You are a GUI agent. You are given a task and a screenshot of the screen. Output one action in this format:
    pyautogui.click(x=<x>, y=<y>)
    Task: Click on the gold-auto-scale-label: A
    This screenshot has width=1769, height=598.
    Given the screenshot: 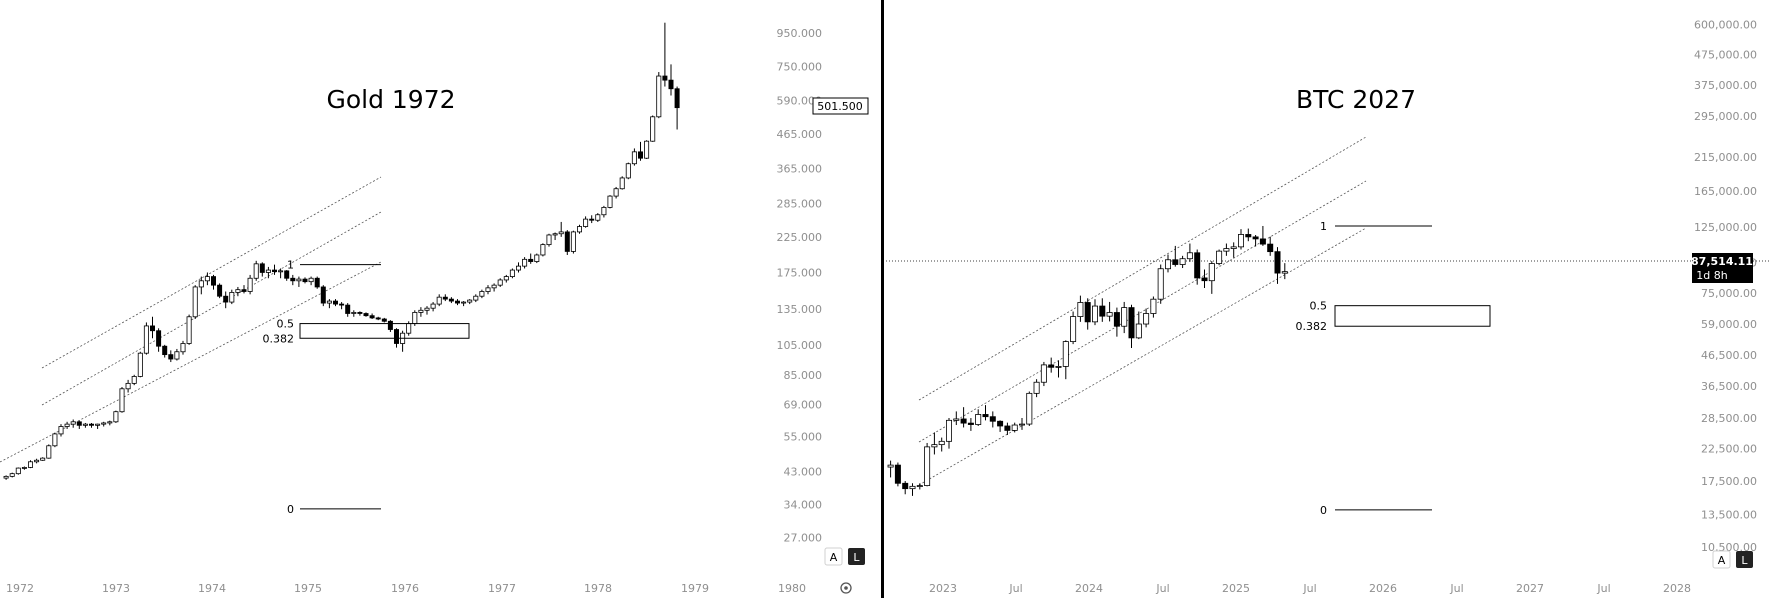 What is the action you would take?
    pyautogui.click(x=834, y=557)
    